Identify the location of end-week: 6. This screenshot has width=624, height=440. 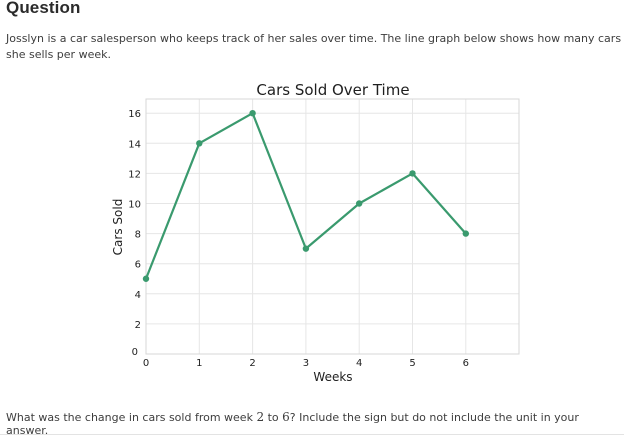
(286, 417).